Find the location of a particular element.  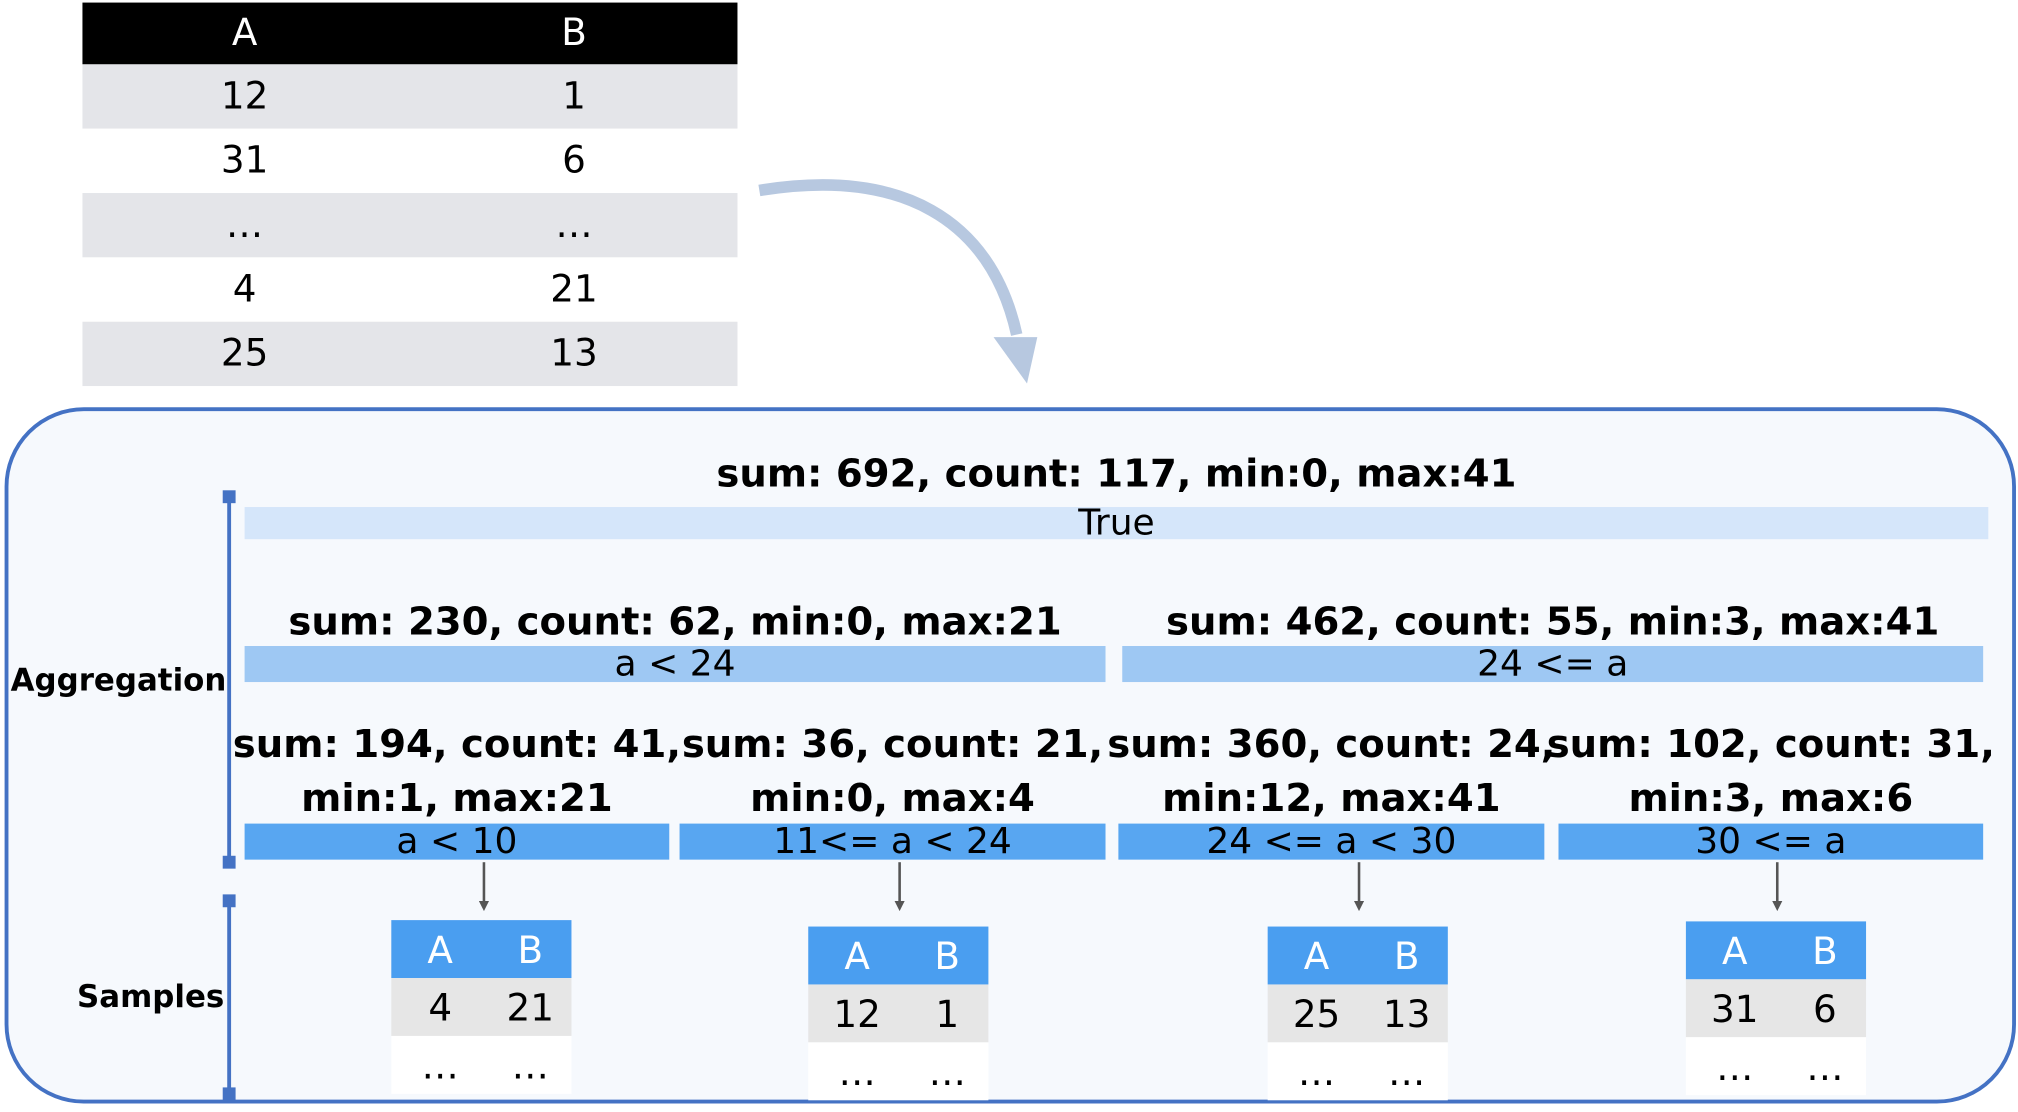

side-label: Samples is located at coordinates (150, 997).